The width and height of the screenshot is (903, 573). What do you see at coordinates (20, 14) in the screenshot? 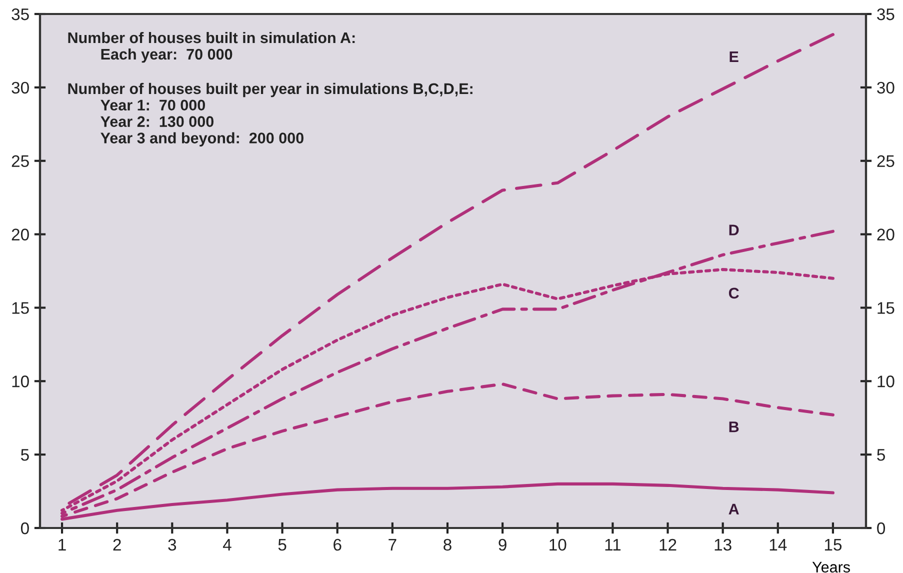
I see `y-tick-label: 35` at bounding box center [20, 14].